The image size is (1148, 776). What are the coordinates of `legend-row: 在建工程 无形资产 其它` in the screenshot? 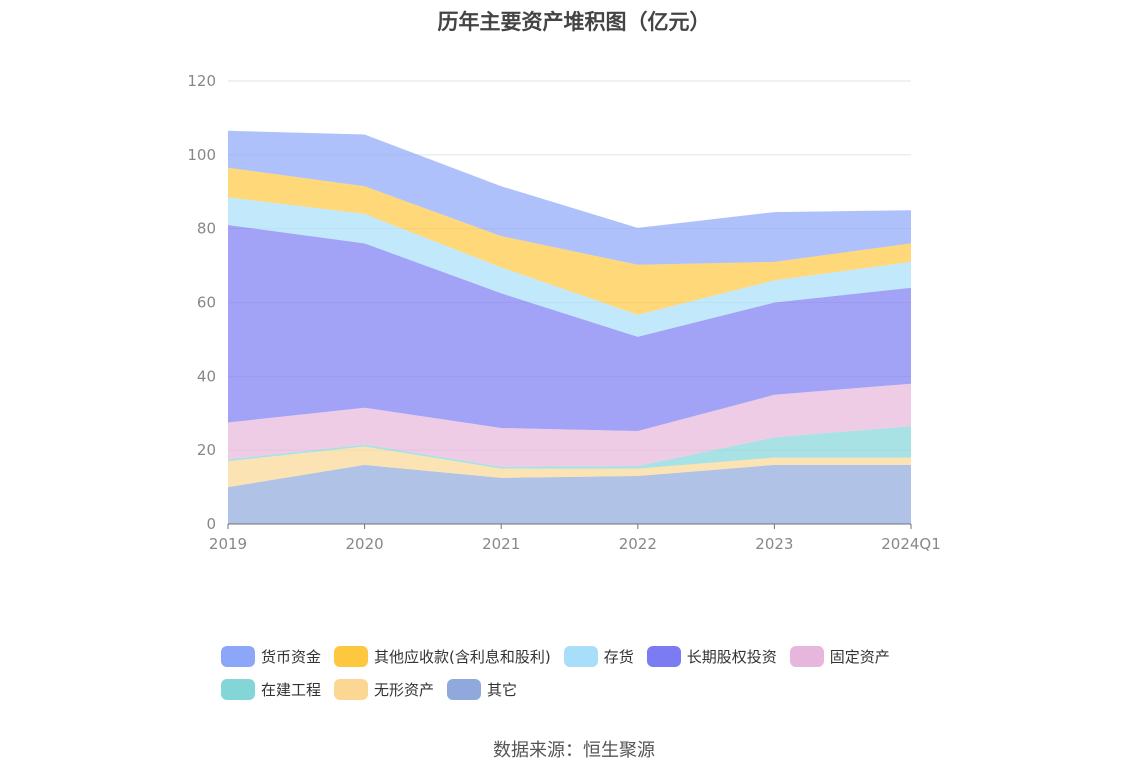 It's located at (601, 689).